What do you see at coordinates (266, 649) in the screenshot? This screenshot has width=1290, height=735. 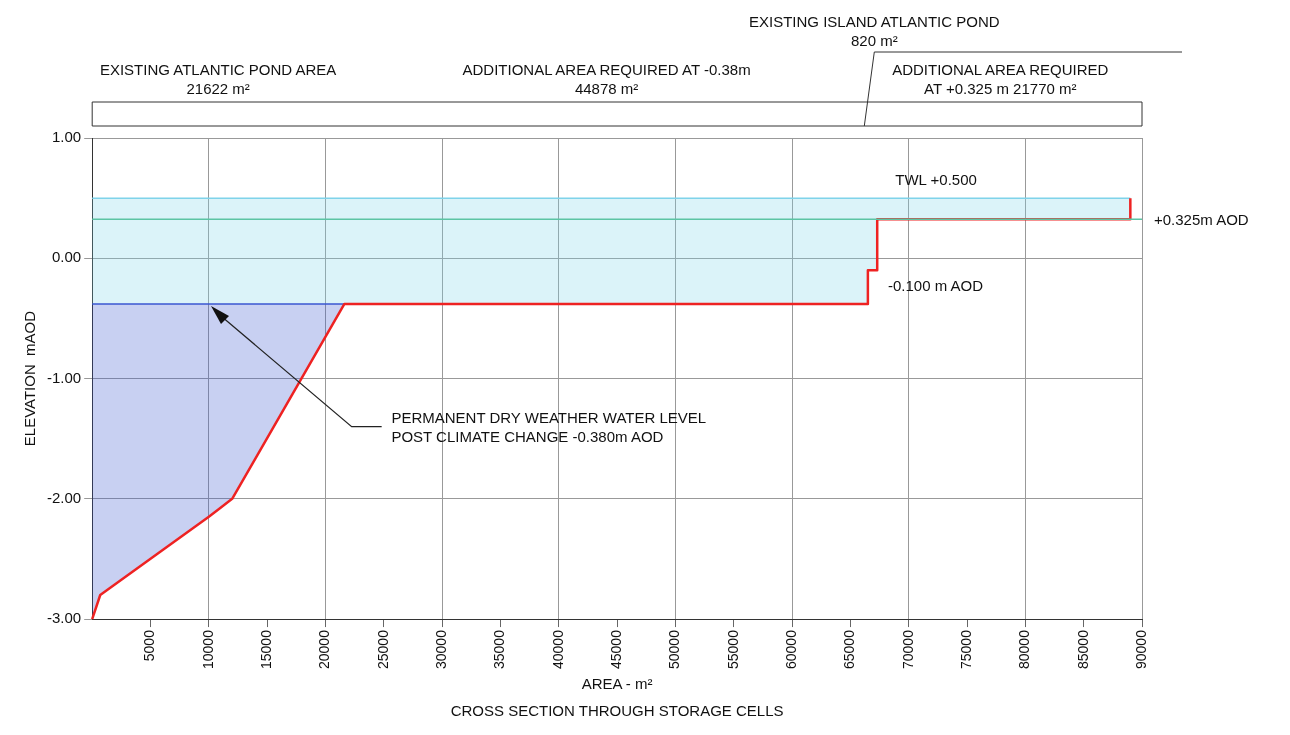 I see `x-tick-label: 15000` at bounding box center [266, 649].